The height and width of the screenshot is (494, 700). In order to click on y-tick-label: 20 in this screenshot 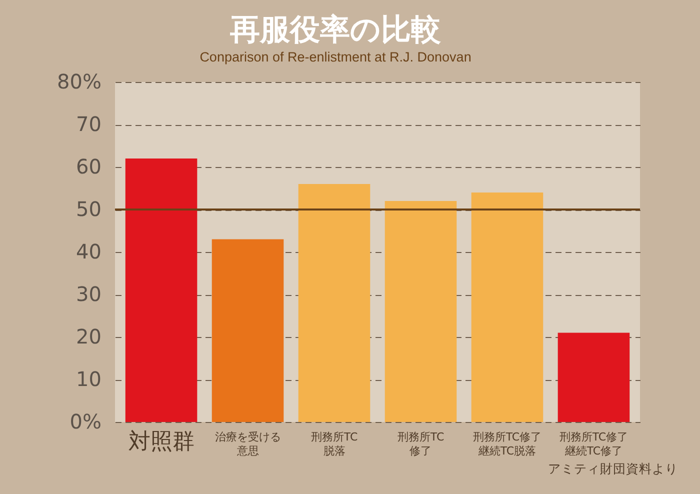, I will do `click(89, 336)`.